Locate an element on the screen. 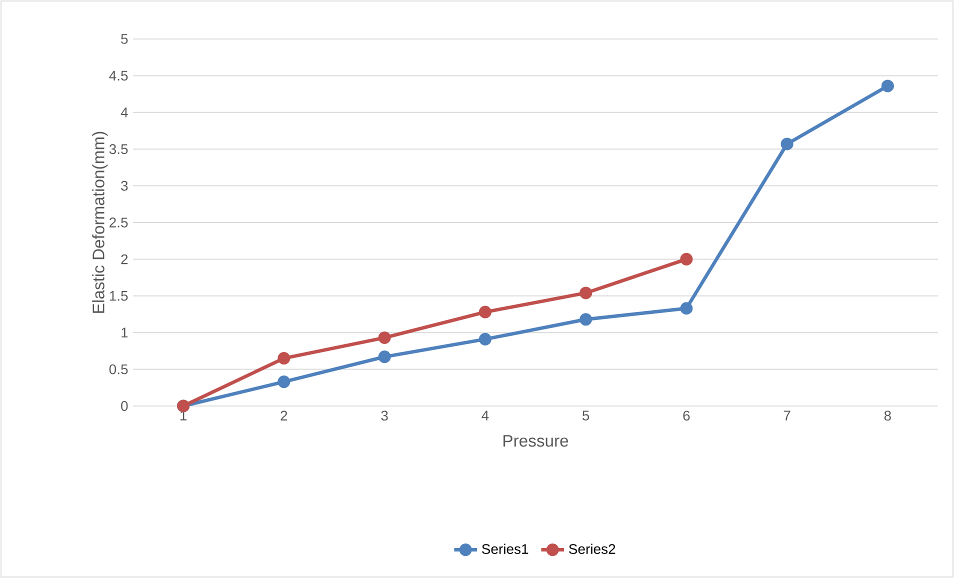 This screenshot has width=954, height=578. y-tick-label: 4 is located at coordinates (124, 113).